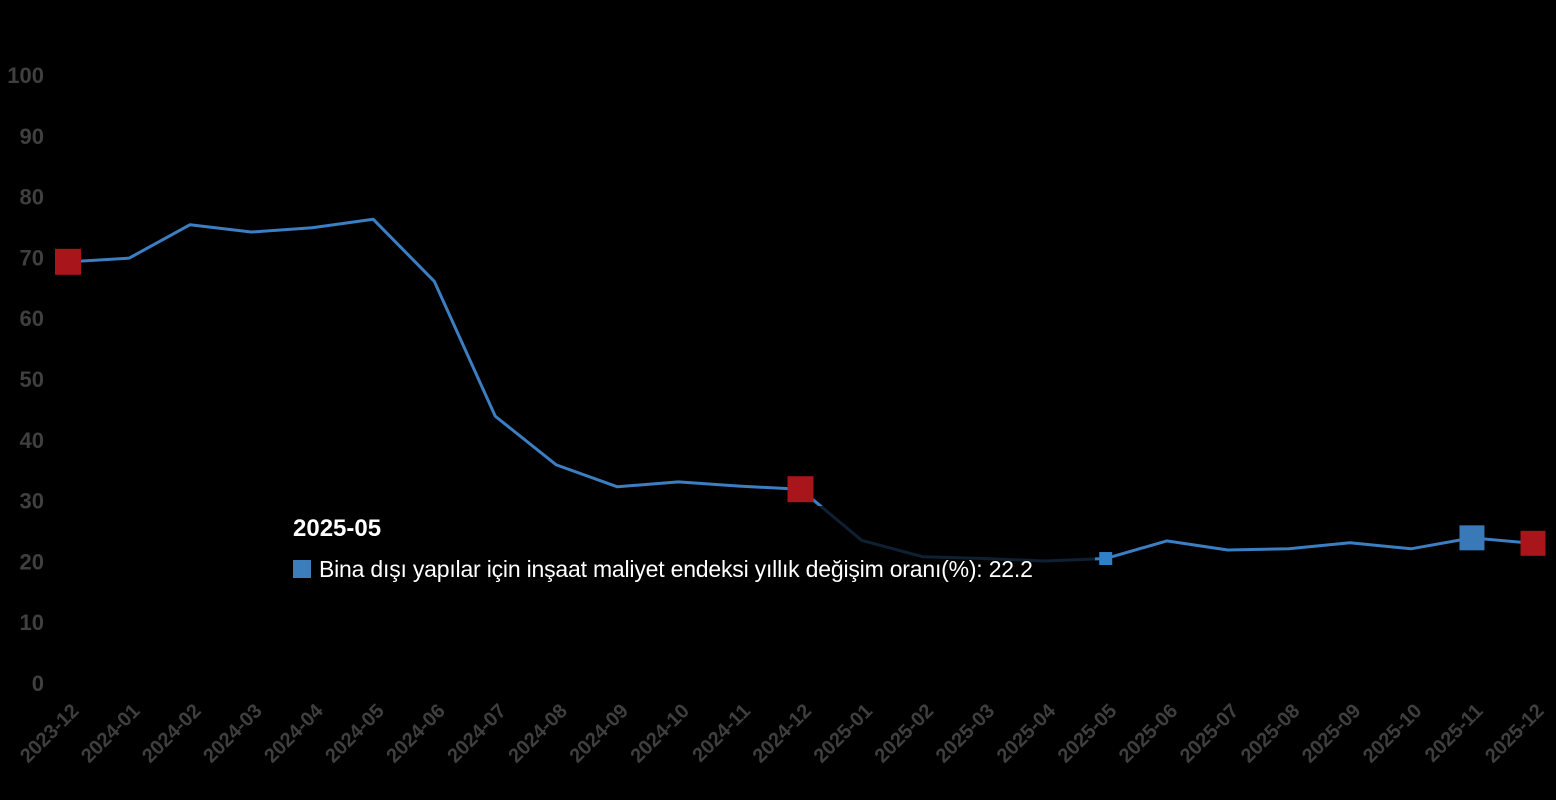  Describe the element at coordinates (49, 733) in the screenshot. I see `x-axis-label: 2023-12` at that location.